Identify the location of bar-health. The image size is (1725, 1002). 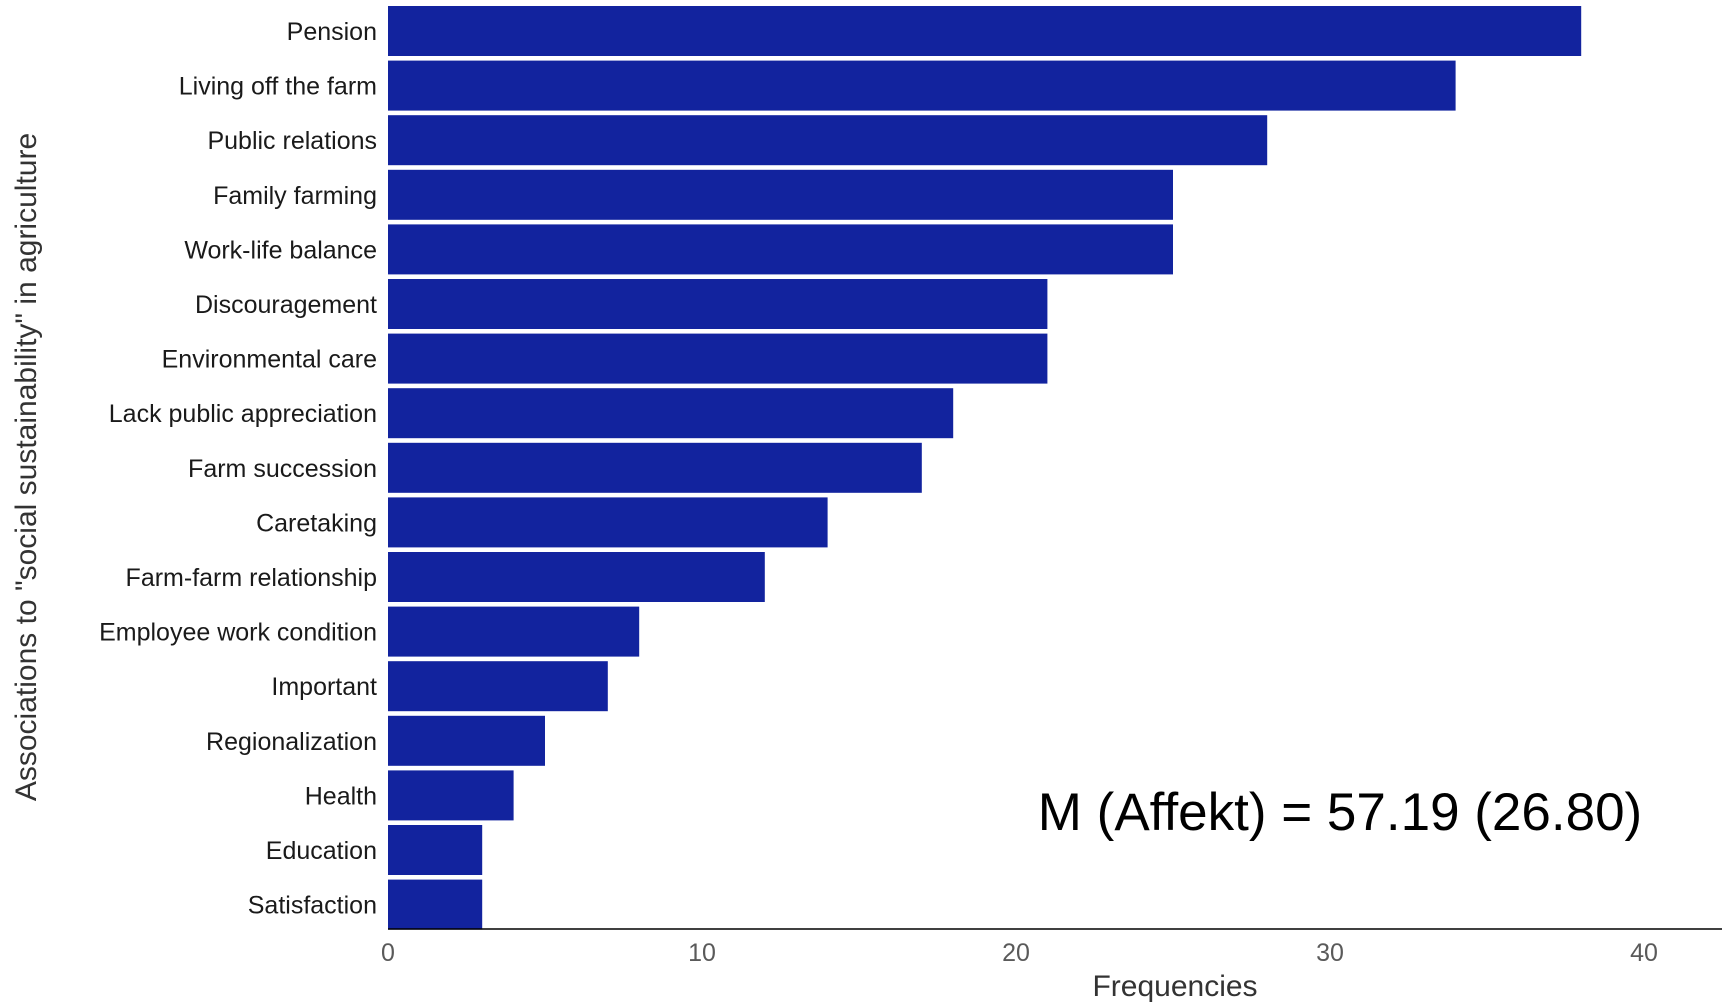
(451, 795).